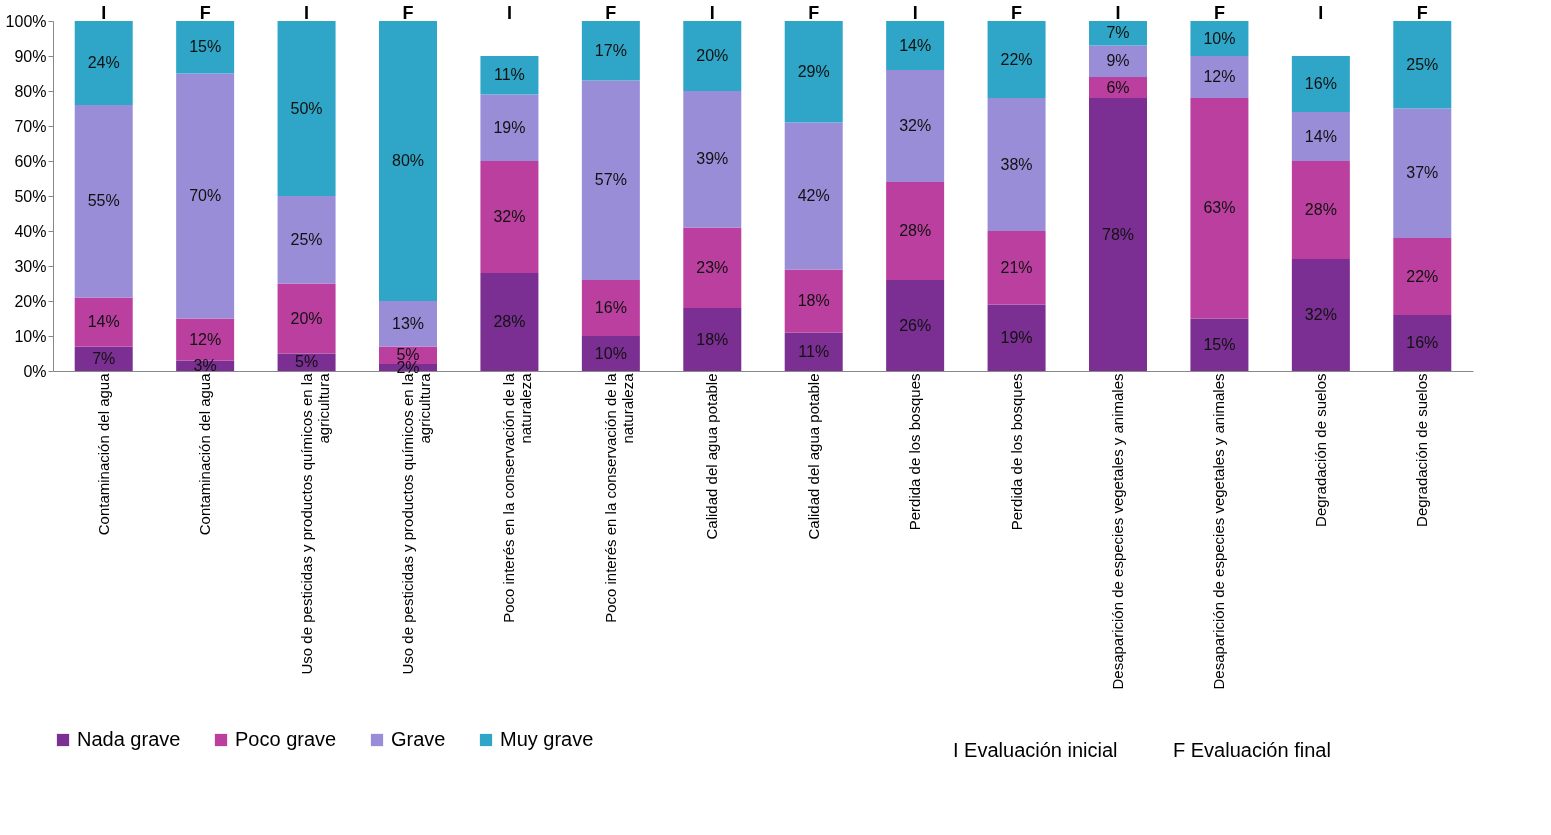  I want to click on data-label: 26%, so click(915, 325).